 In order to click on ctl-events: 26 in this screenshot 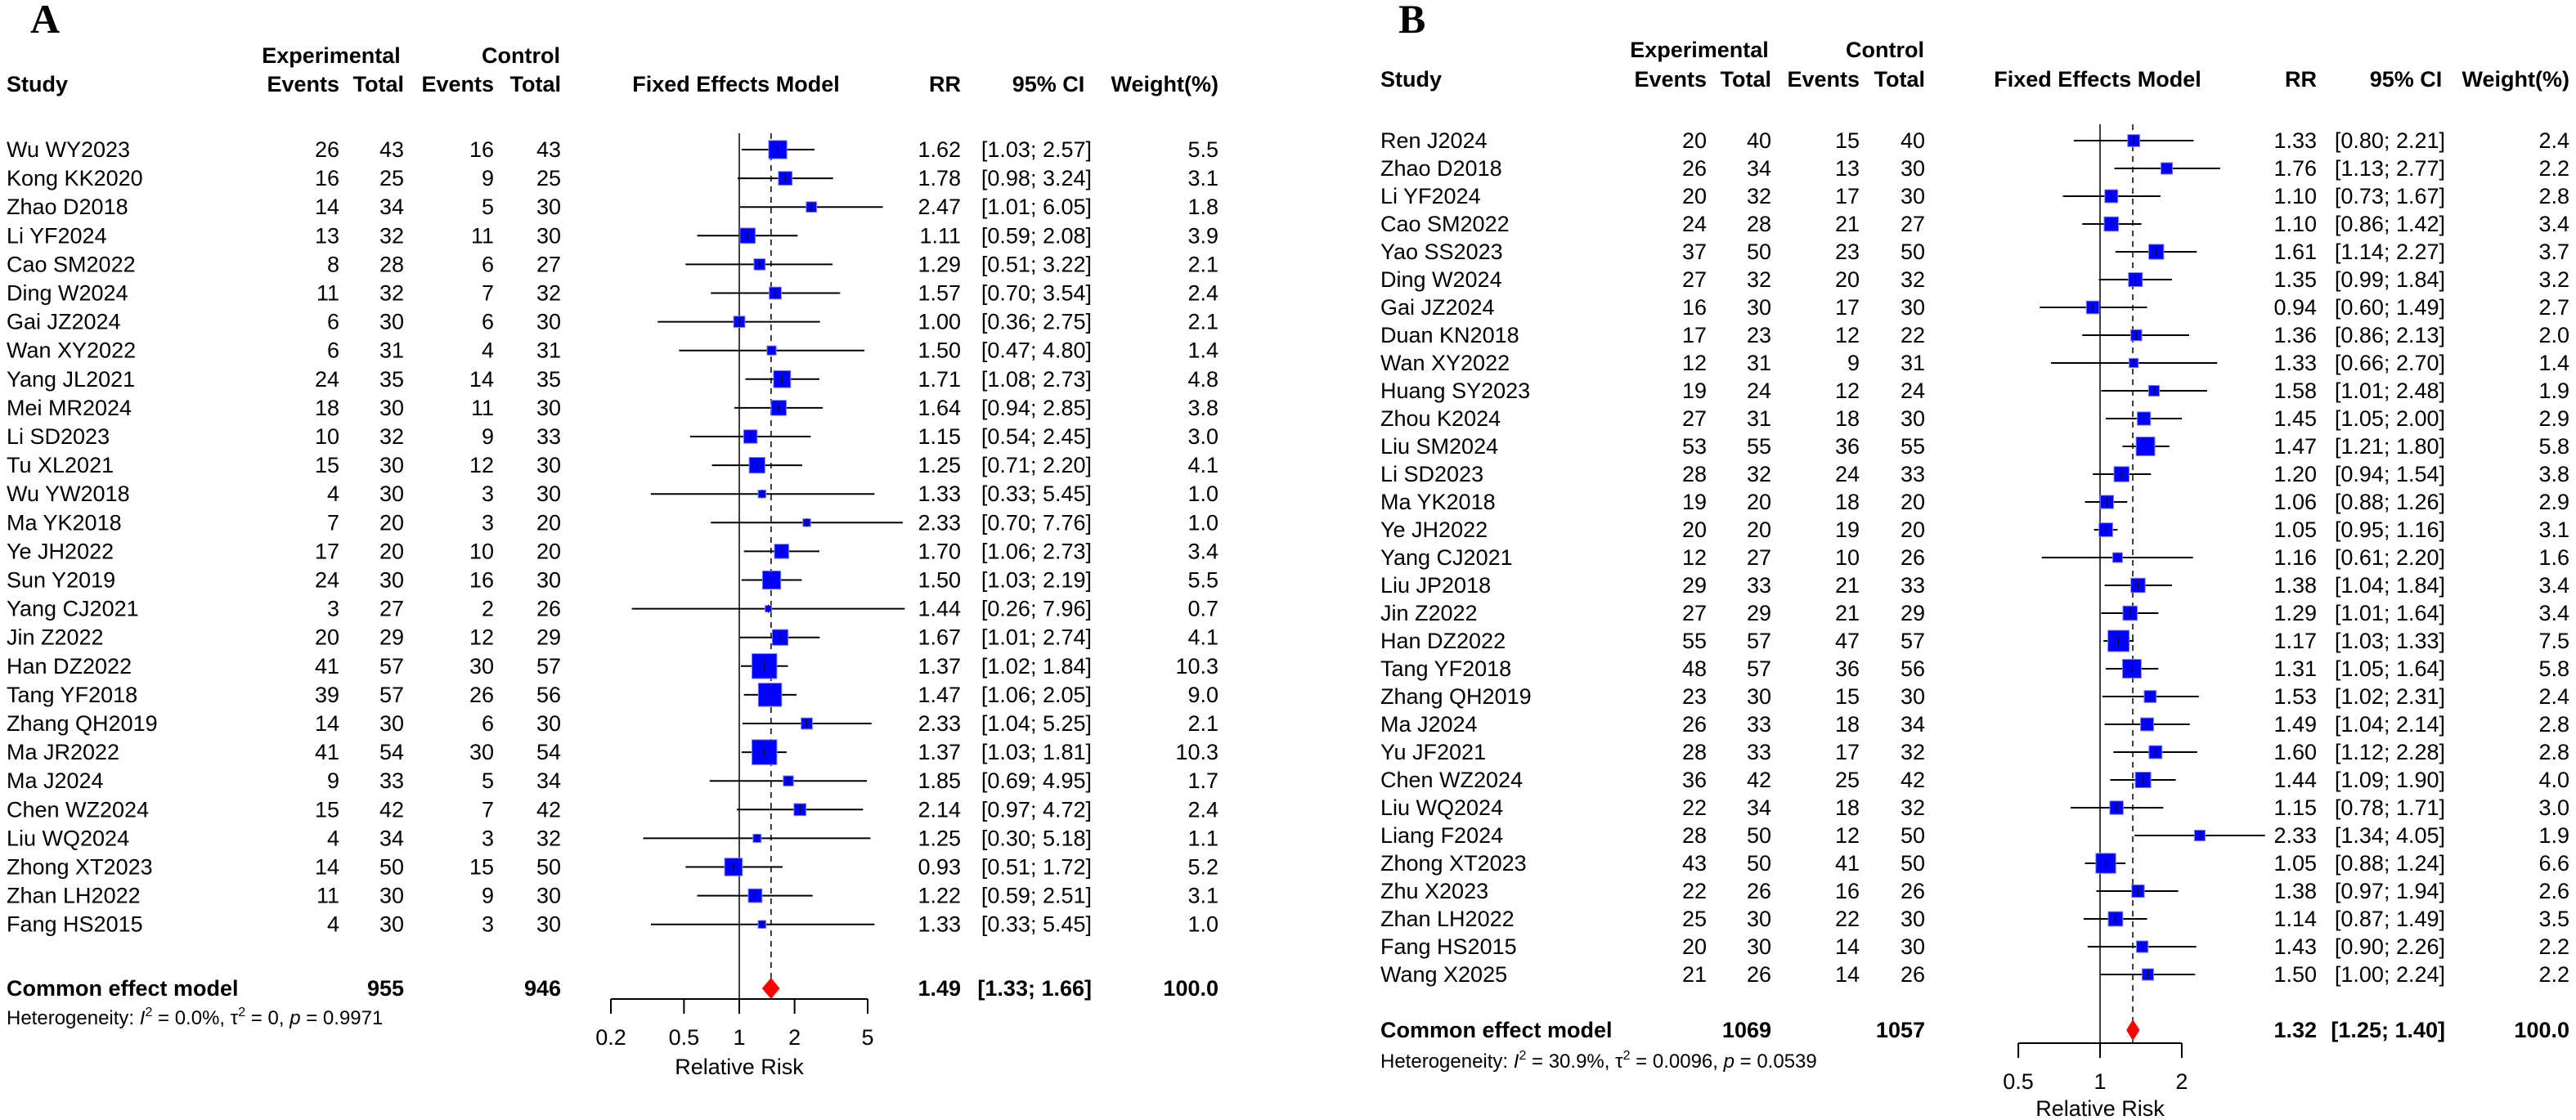, I will do `click(482, 695)`.